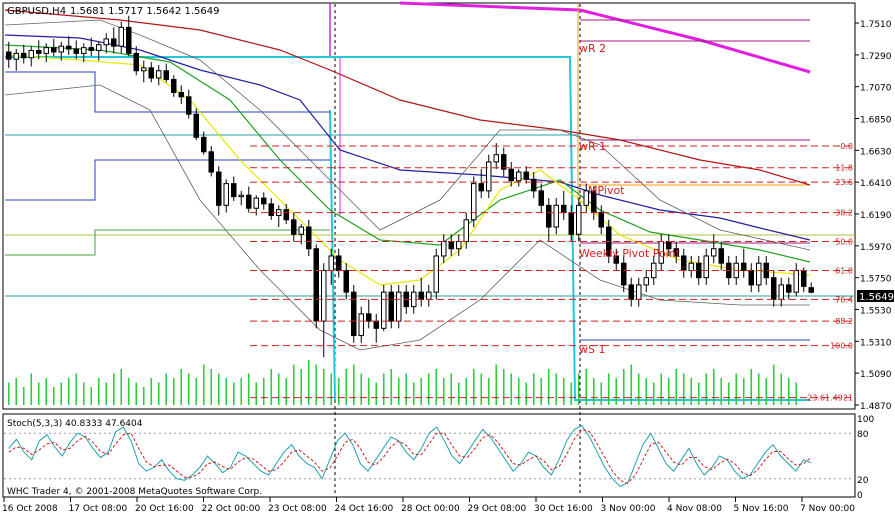 The image size is (895, 519). I want to click on price-axis-label: 1.4870, so click(876, 407).